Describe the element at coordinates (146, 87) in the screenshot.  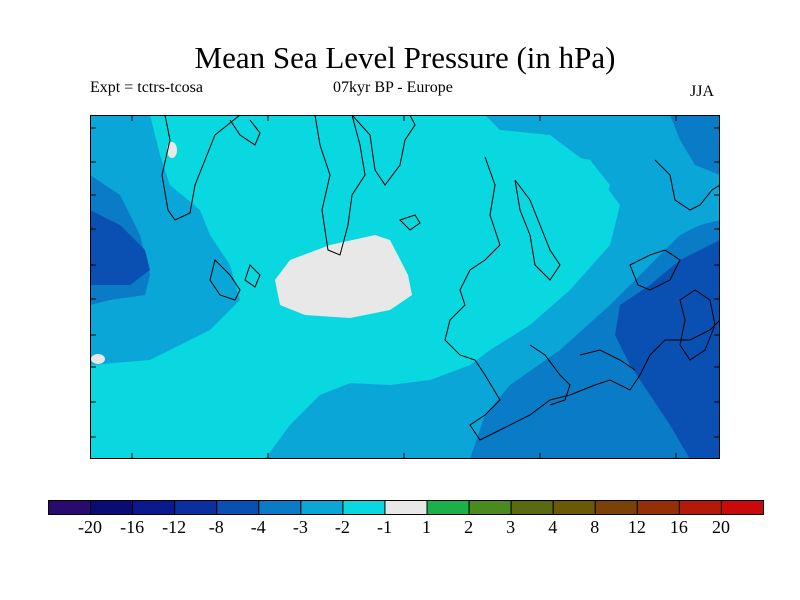
I see `experiment-label: Expt = tctrs-tcosa` at that location.